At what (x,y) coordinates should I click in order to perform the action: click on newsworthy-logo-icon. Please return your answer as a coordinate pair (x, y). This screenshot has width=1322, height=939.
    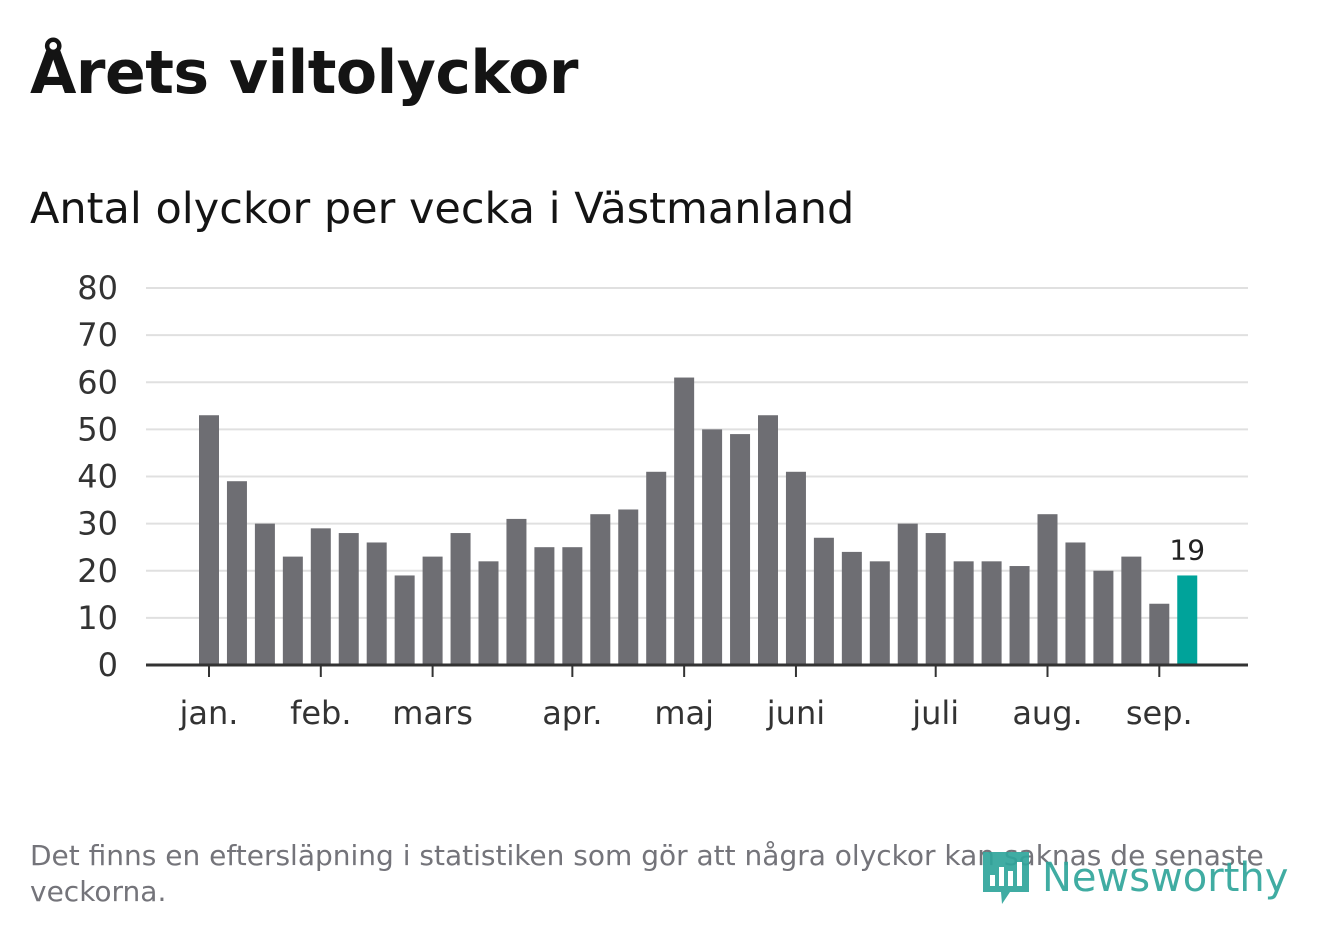
    Looking at the image, I should click on (1006, 878).